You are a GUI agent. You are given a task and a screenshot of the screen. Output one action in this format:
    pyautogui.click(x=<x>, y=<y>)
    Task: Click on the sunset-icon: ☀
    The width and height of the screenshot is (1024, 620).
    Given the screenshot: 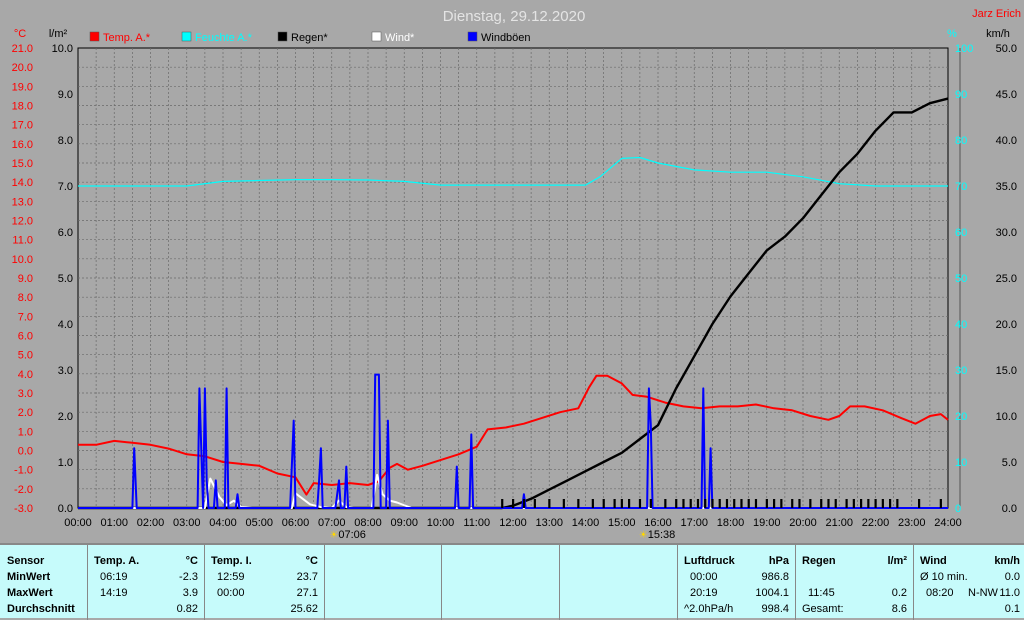 What is the action you would take?
    pyautogui.click(x=643, y=535)
    